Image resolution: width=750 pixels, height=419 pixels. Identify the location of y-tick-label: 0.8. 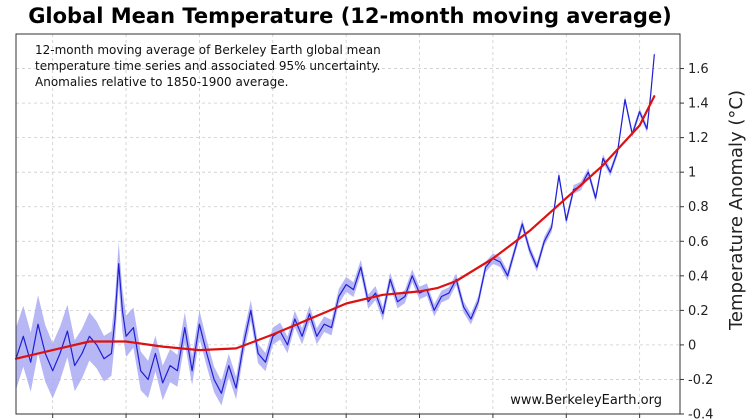
(698, 207).